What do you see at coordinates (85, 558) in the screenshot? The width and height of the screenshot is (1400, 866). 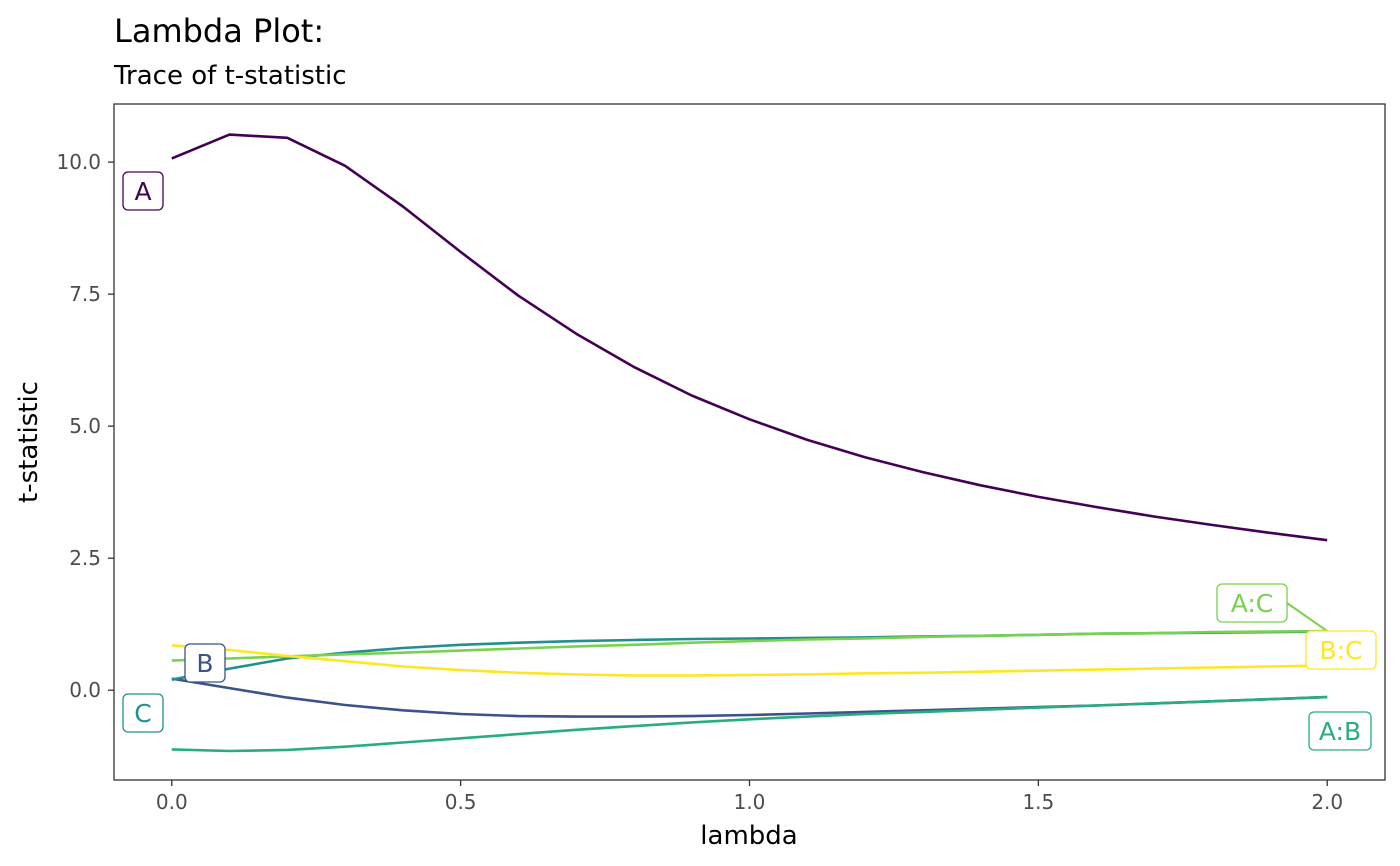 I see `y-tick-label: 2.5` at bounding box center [85, 558].